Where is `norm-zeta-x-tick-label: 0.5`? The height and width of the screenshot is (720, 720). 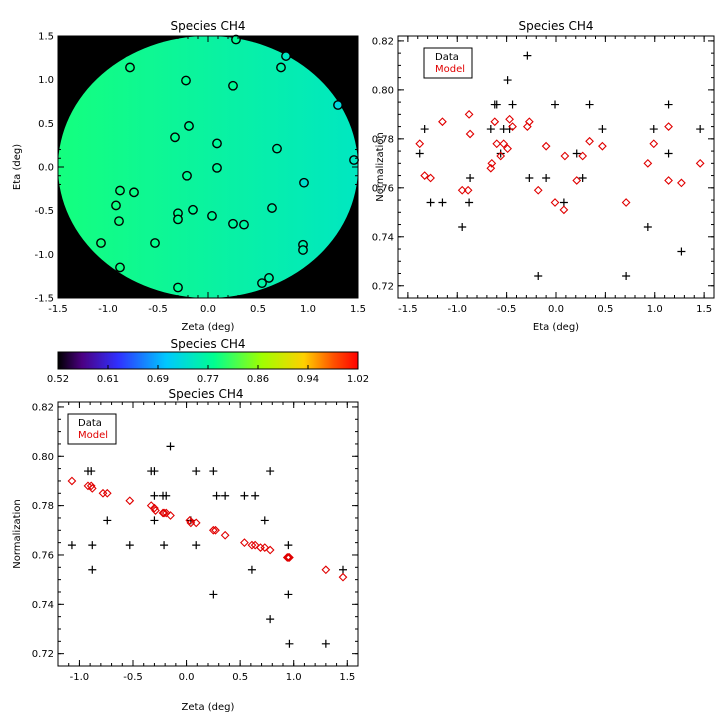
norm-zeta-x-tick-label: 0.5 is located at coordinates (240, 677).